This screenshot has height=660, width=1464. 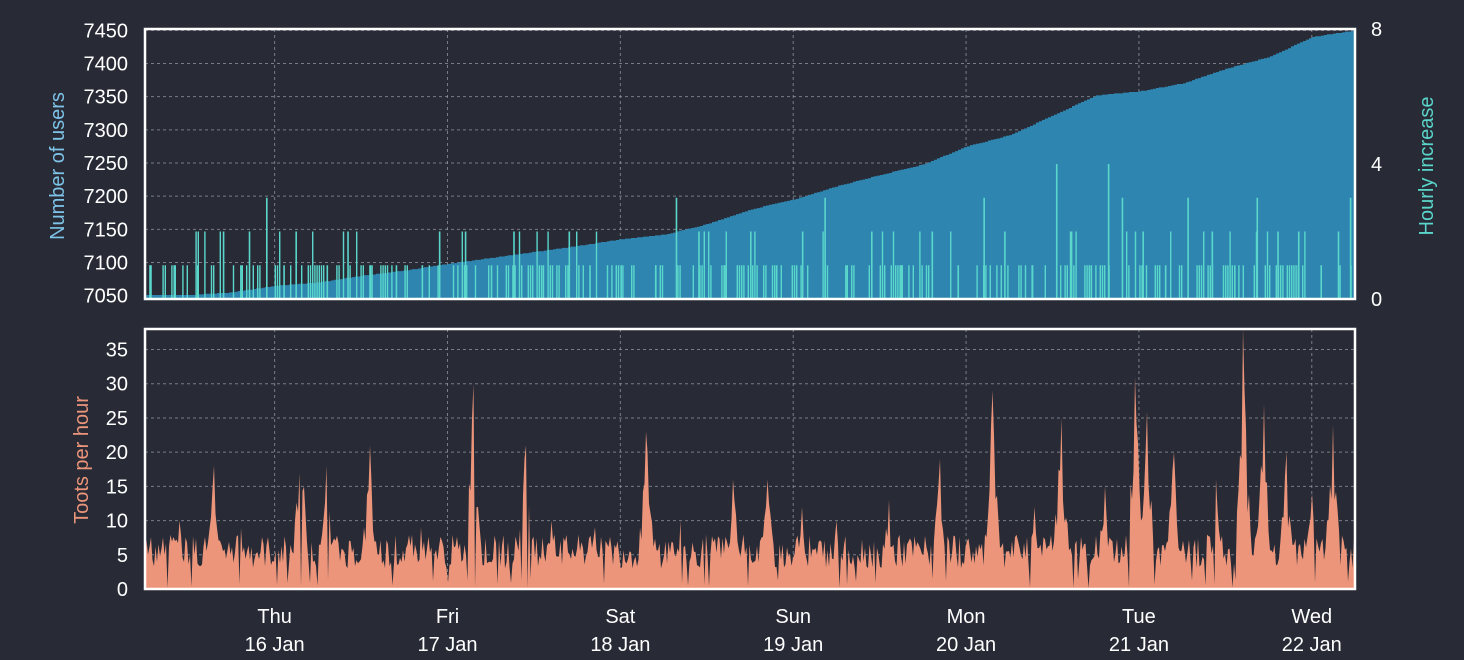 What do you see at coordinates (620, 617) in the screenshot?
I see `weekday-label: Sat` at bounding box center [620, 617].